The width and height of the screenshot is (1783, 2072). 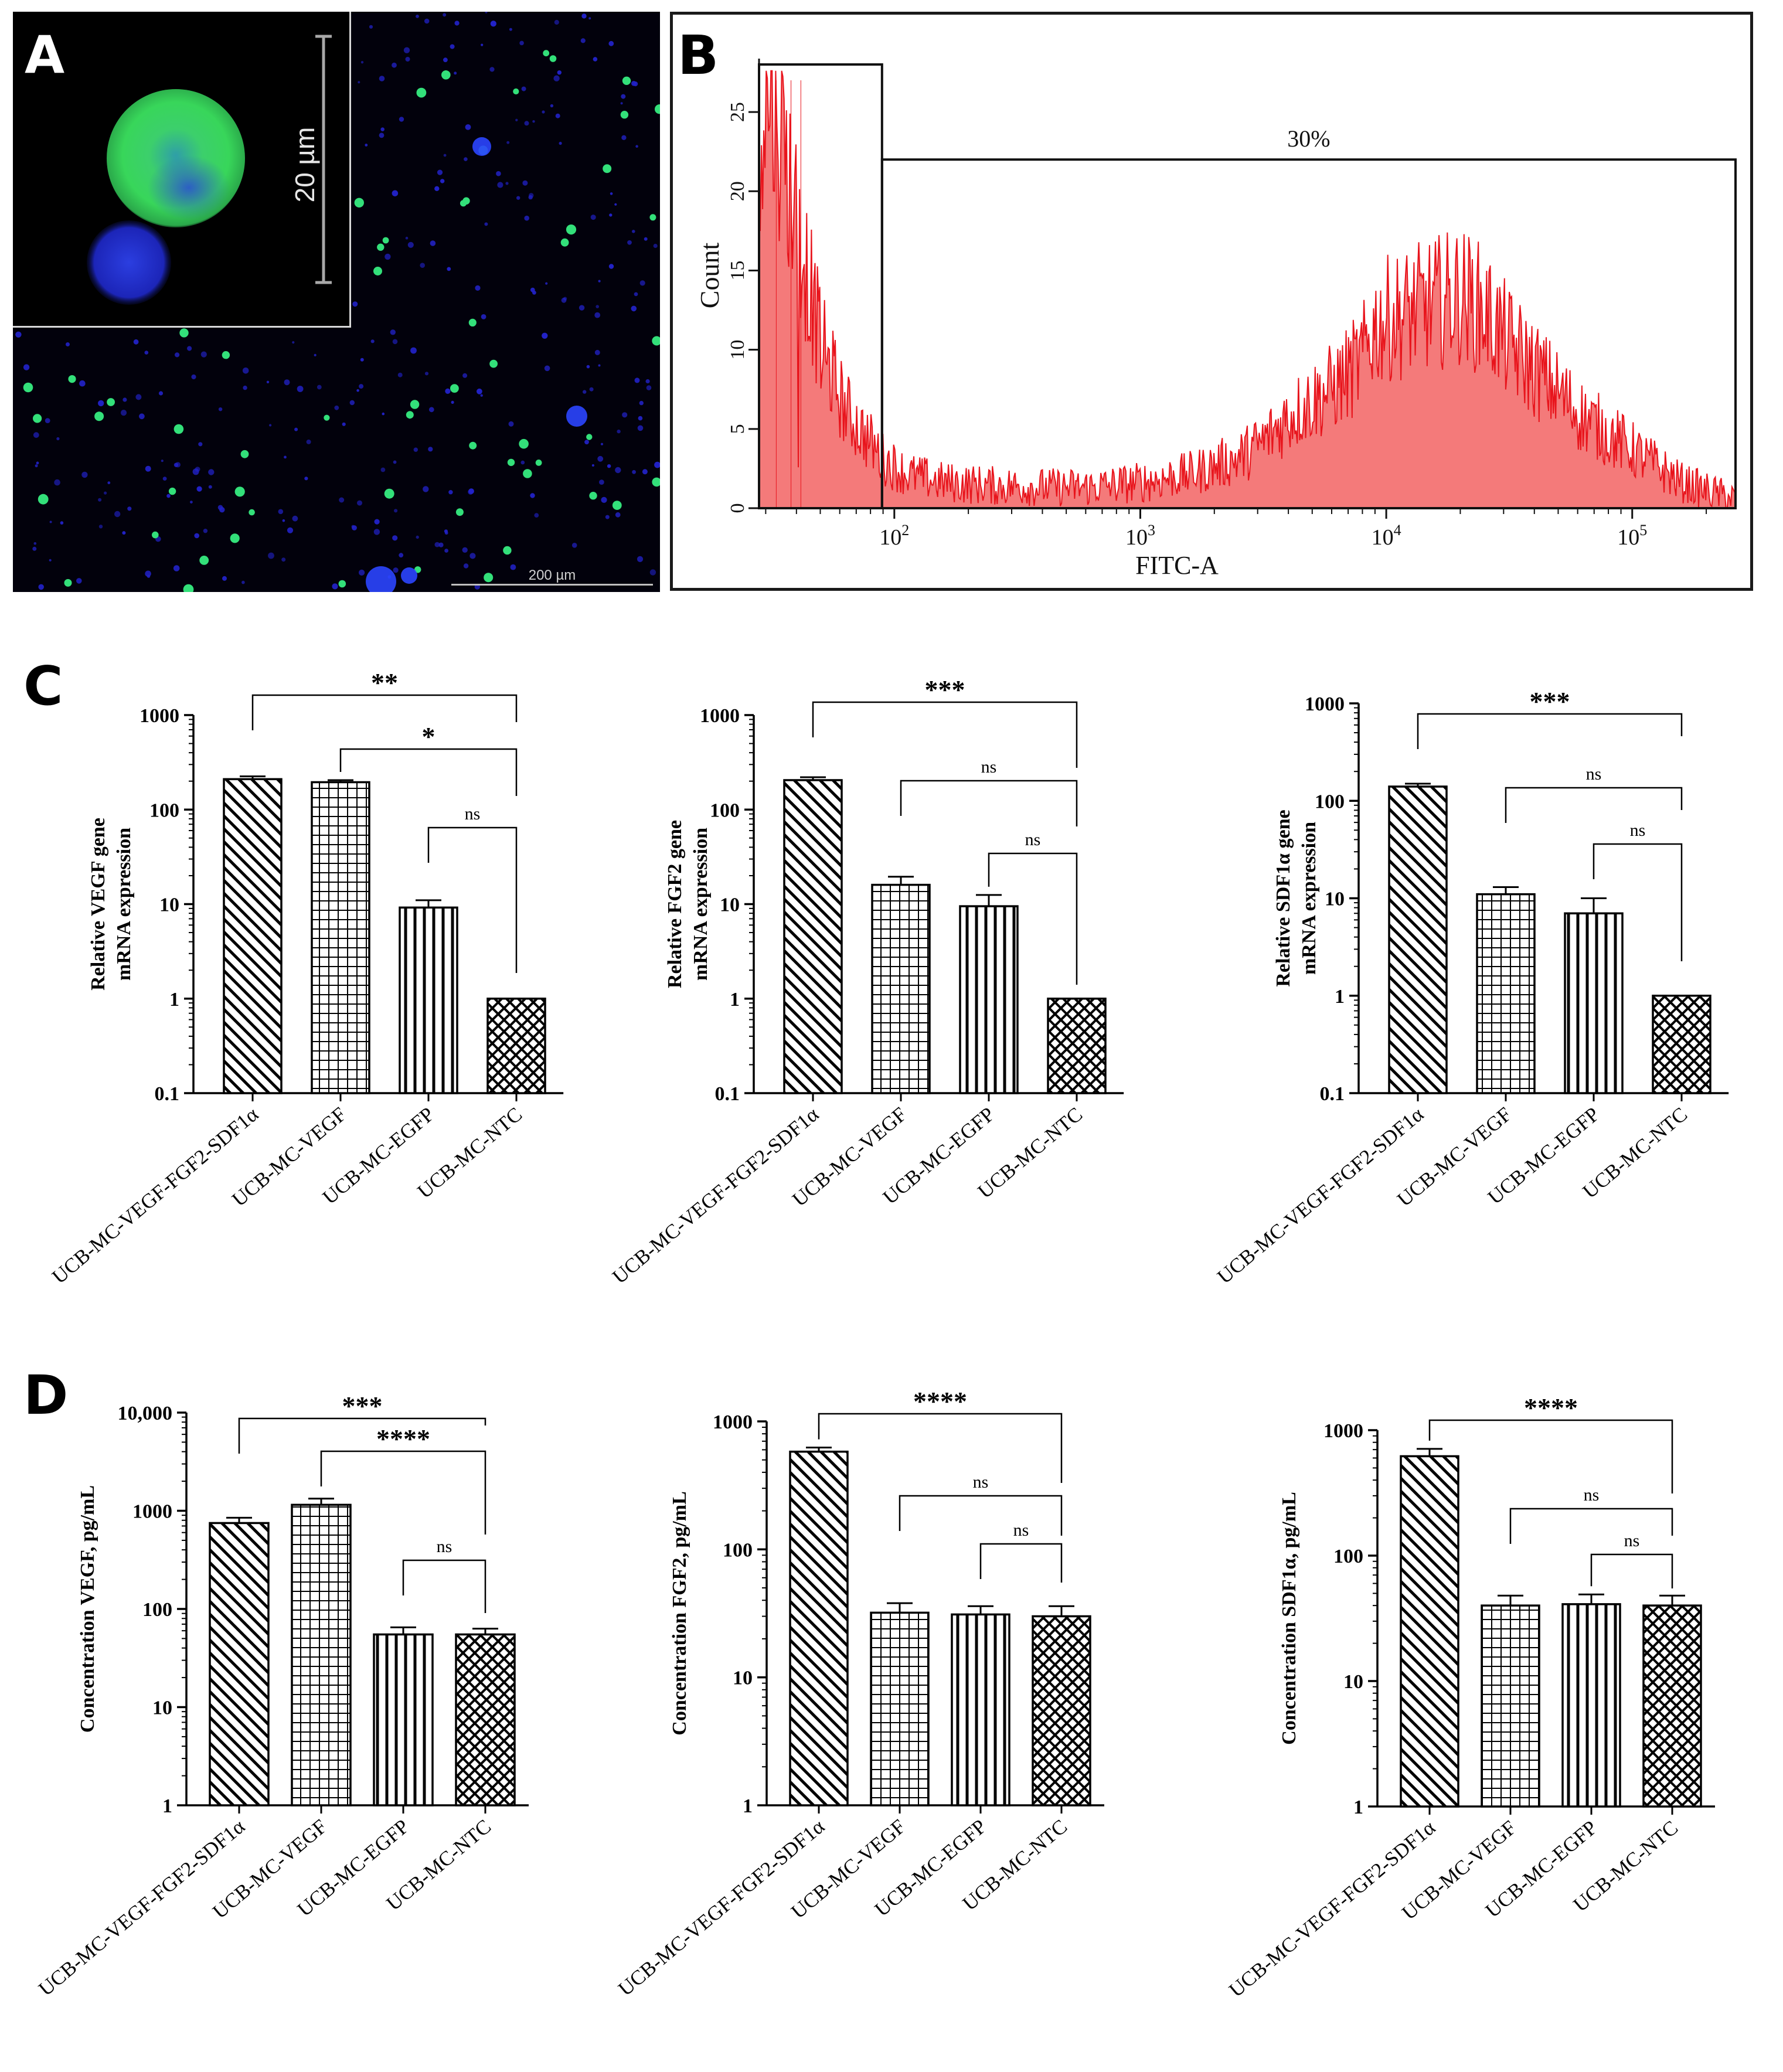 What do you see at coordinates (730, 905) in the screenshot?
I see `y-tick-label: 10` at bounding box center [730, 905].